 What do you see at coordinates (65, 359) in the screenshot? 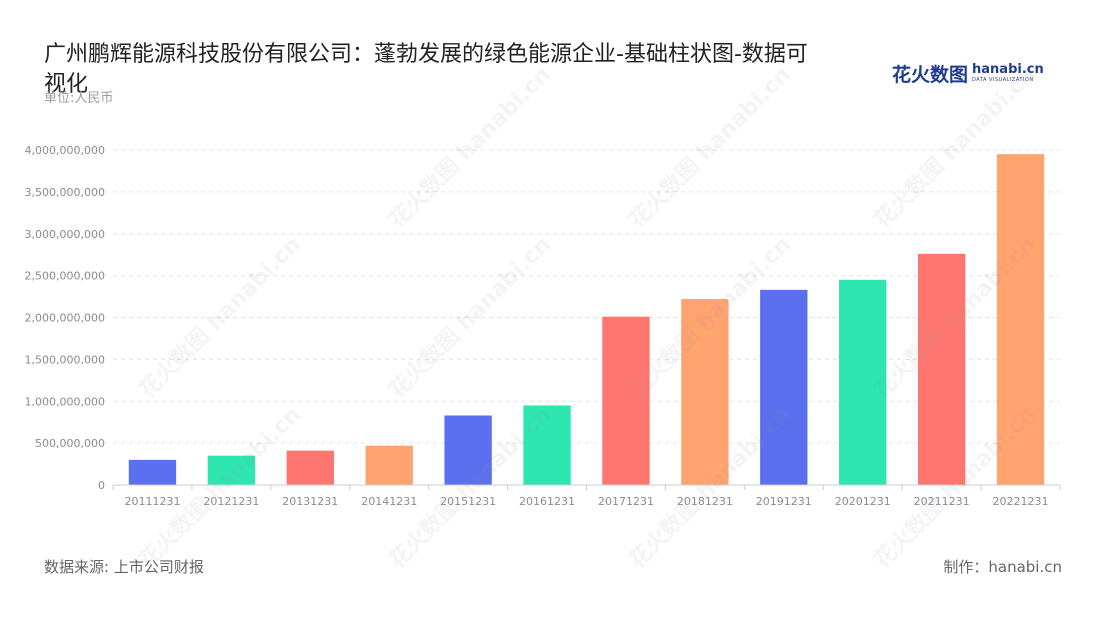
I see `y-tick-label: 1,500,000,000` at bounding box center [65, 359].